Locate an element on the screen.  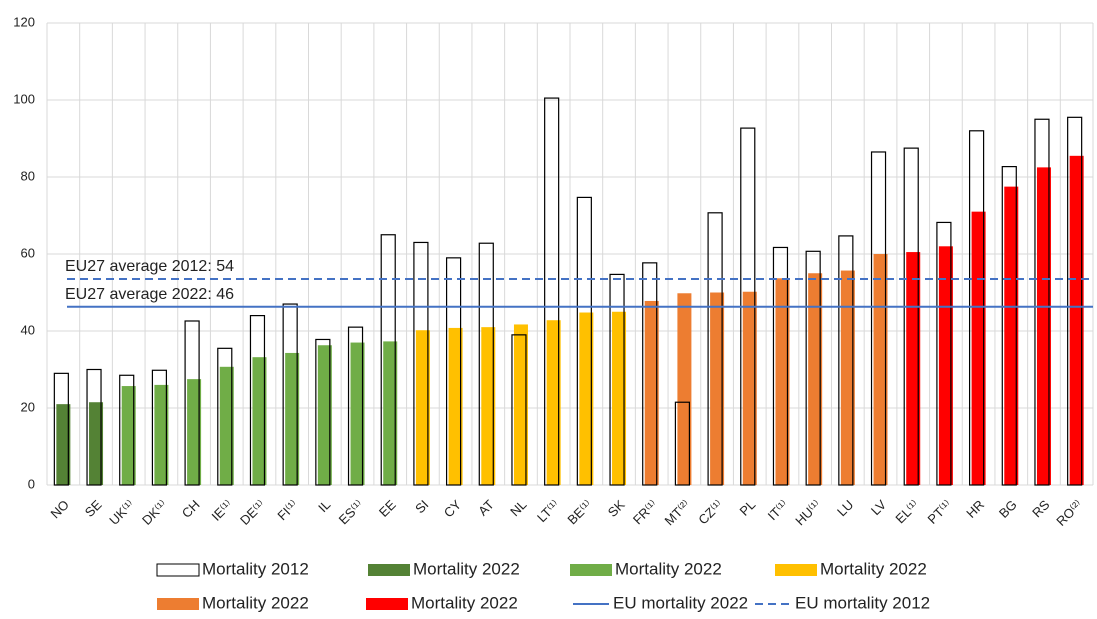
x-tick-label: BG is located at coordinates (1008, 509).